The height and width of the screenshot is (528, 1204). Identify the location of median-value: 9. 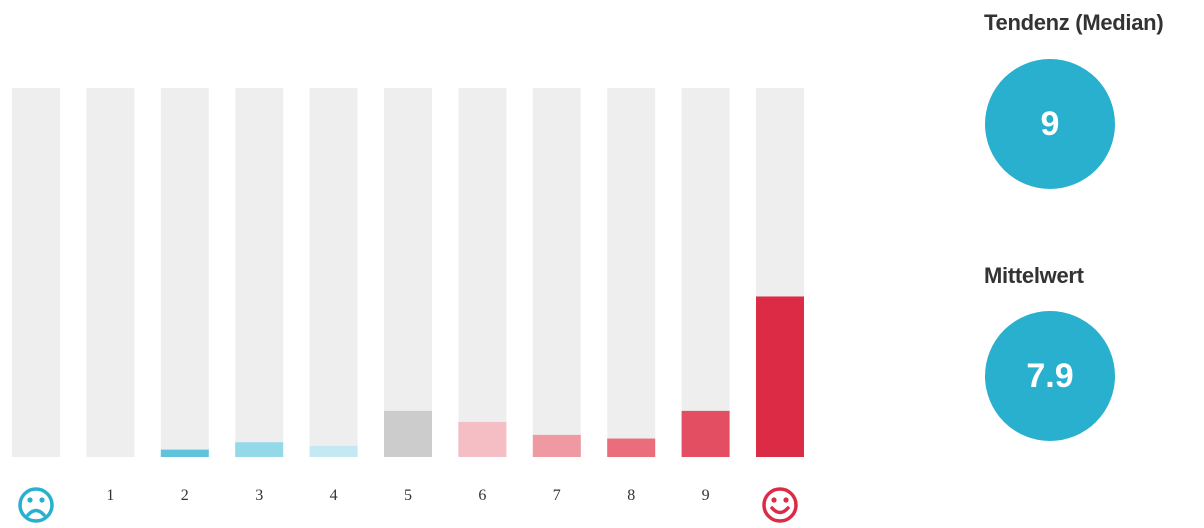
(1050, 123).